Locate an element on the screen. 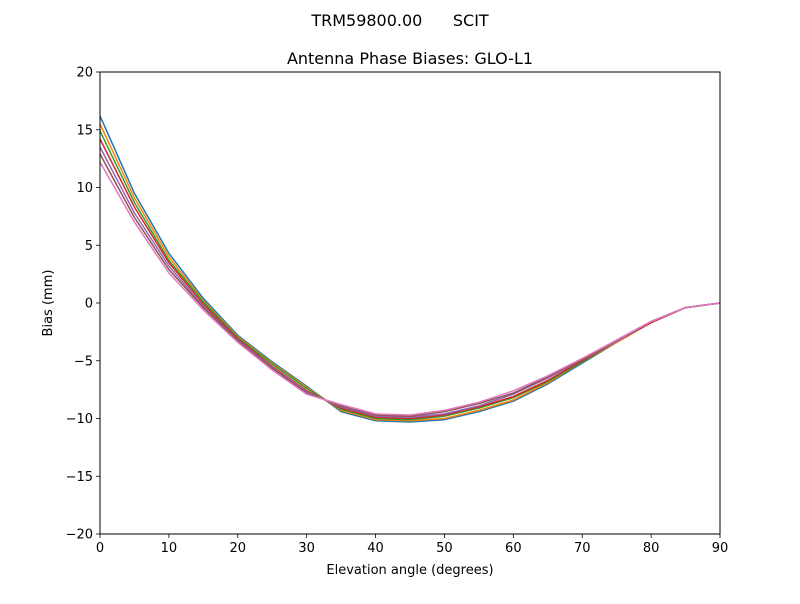 The width and height of the screenshot is (800, 604). y-tick-label: −10 is located at coordinates (79, 419).